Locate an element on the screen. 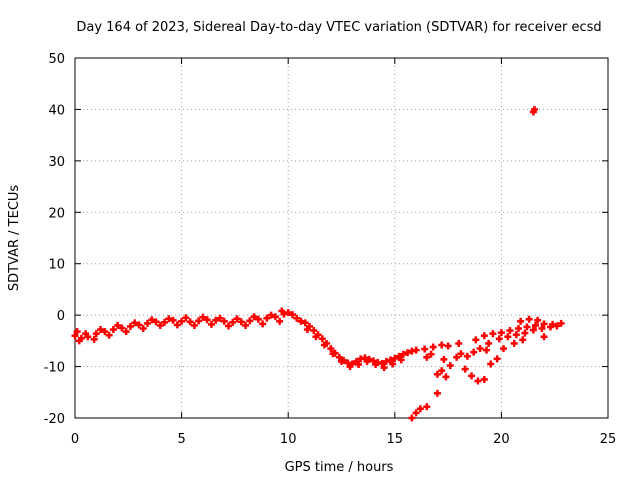 The image size is (640, 480). series-recovery is located at coordinates (518, 334).